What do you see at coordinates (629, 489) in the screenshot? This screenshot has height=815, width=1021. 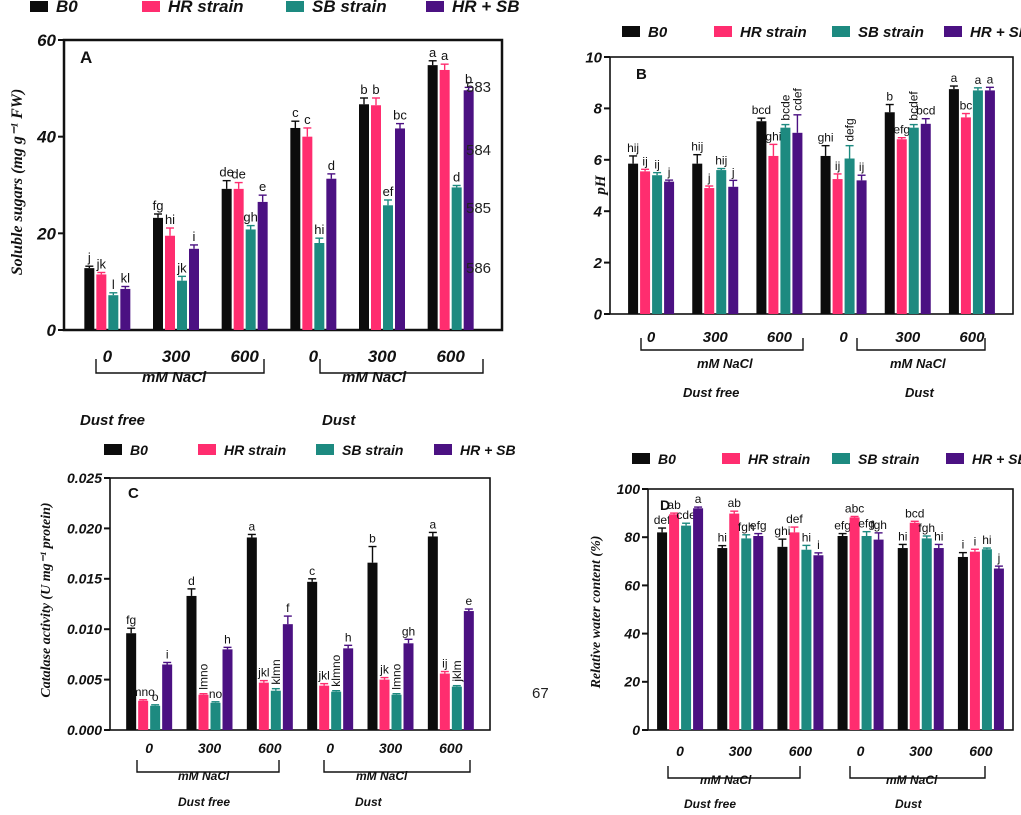 I see `y-tick-label: 100` at bounding box center [629, 489].